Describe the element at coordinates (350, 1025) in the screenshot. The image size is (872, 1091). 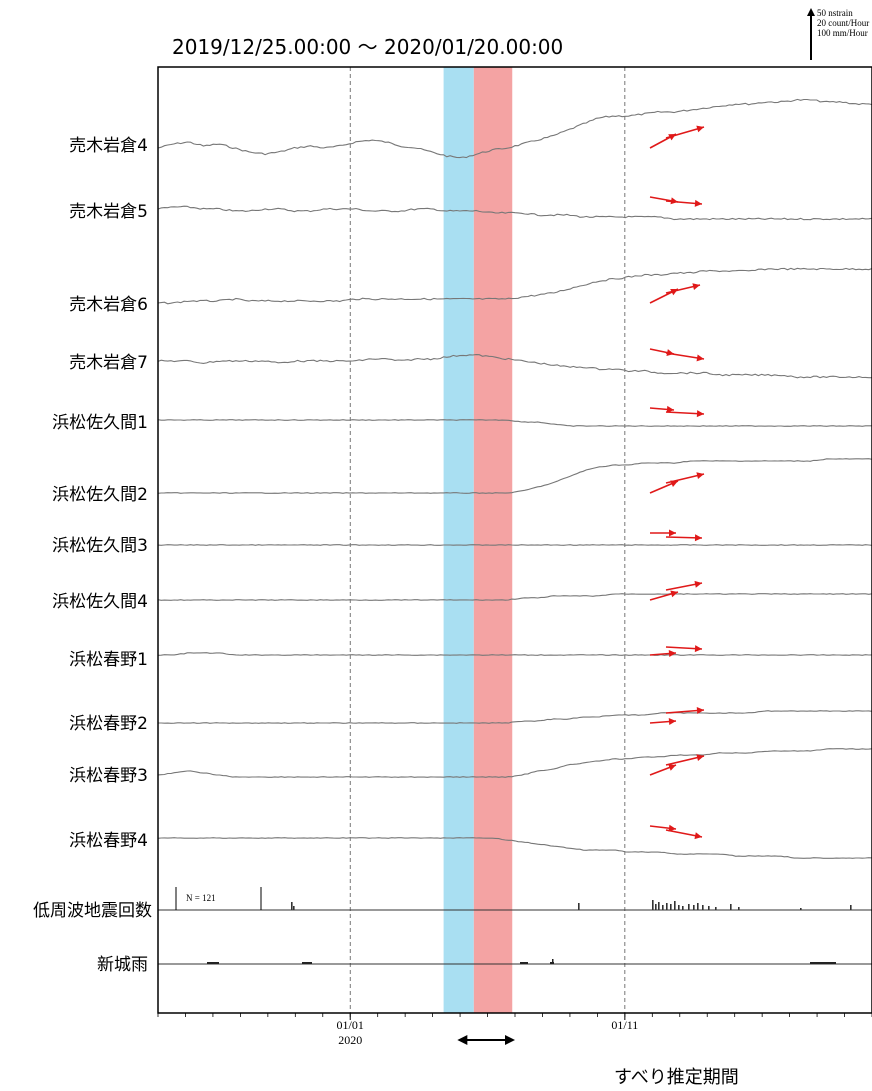
I see `x-tick-label-0: 01/01` at that location.